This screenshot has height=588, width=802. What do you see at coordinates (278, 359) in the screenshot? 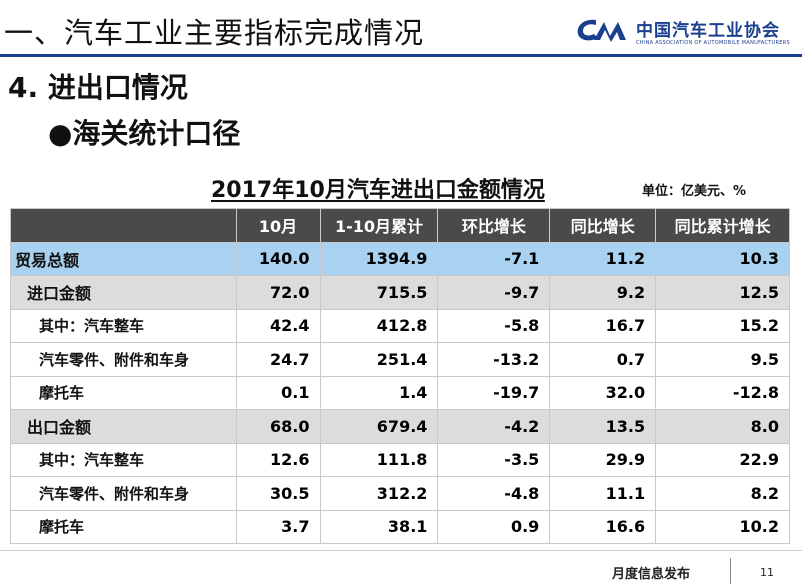
I see `cell-value: 24.7` at bounding box center [278, 359].